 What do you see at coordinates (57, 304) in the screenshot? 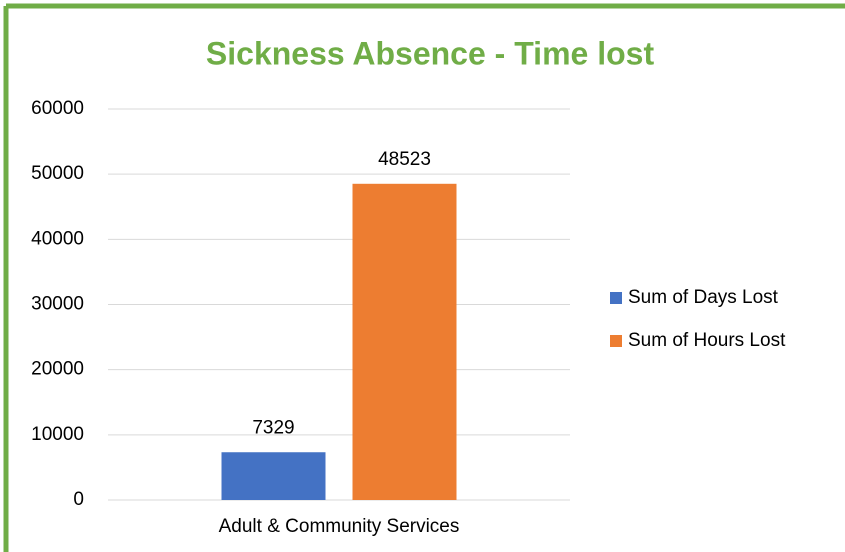
I see `y-tick-label: 30000` at bounding box center [57, 304].